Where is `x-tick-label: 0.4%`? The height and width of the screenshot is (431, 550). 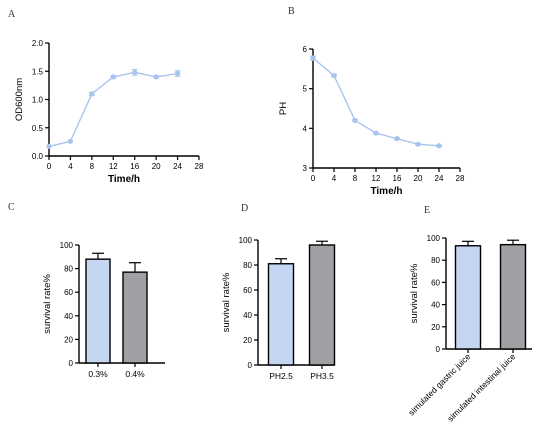 x-tick-label: 0.4% is located at coordinates (135, 374).